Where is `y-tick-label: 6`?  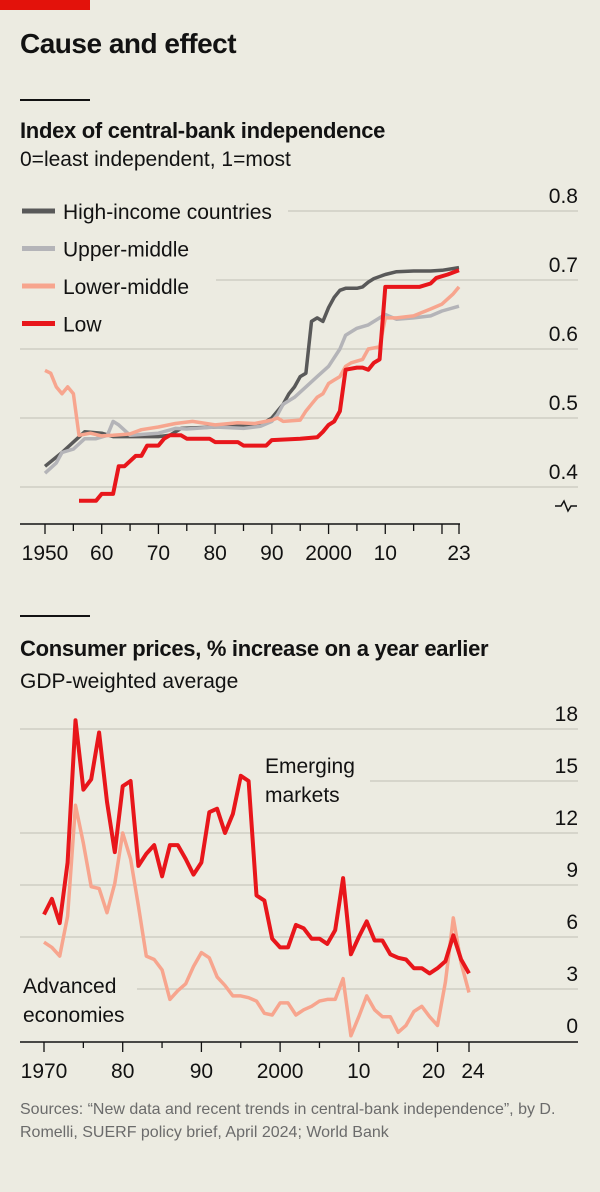 y-tick-label: 6 is located at coordinates (572, 922).